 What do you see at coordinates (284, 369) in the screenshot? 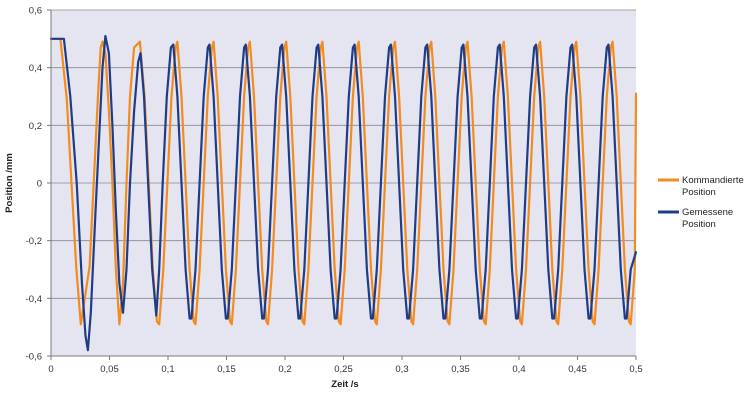
I see `x-tick-label-4: 0,2` at bounding box center [284, 369].